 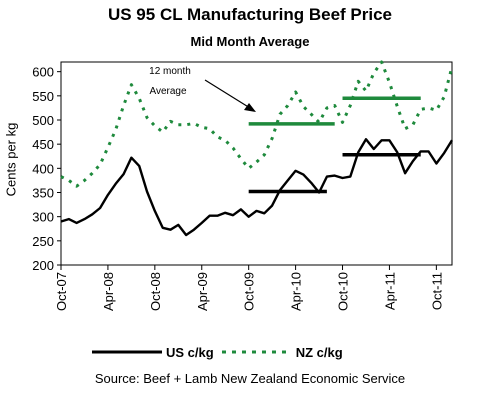 I want to click on x-tick-label: Apr-08, so click(x=108, y=291).